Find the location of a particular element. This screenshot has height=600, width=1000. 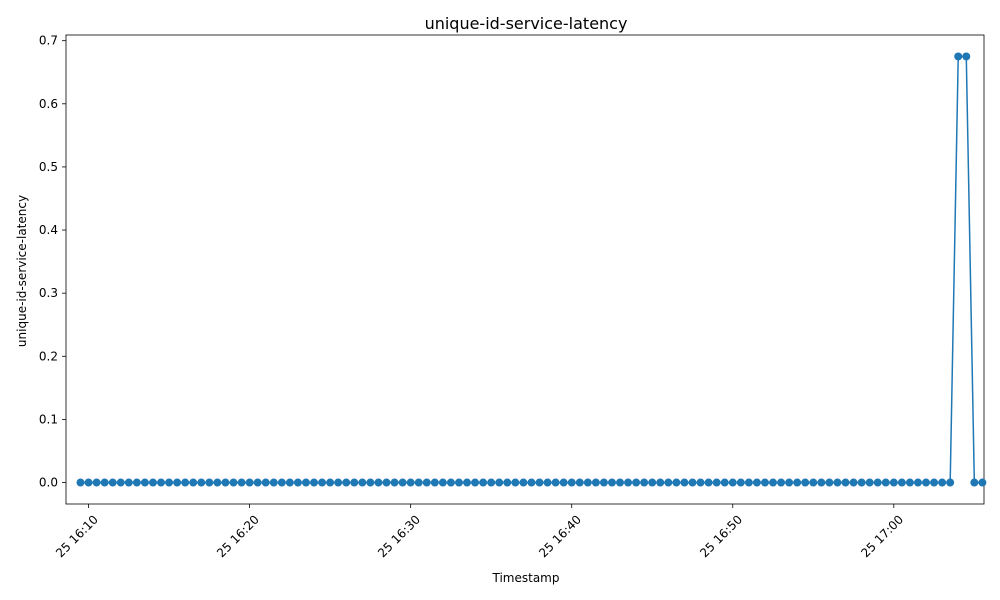

x-tick-label: 25 17:00 is located at coordinates (882, 536).